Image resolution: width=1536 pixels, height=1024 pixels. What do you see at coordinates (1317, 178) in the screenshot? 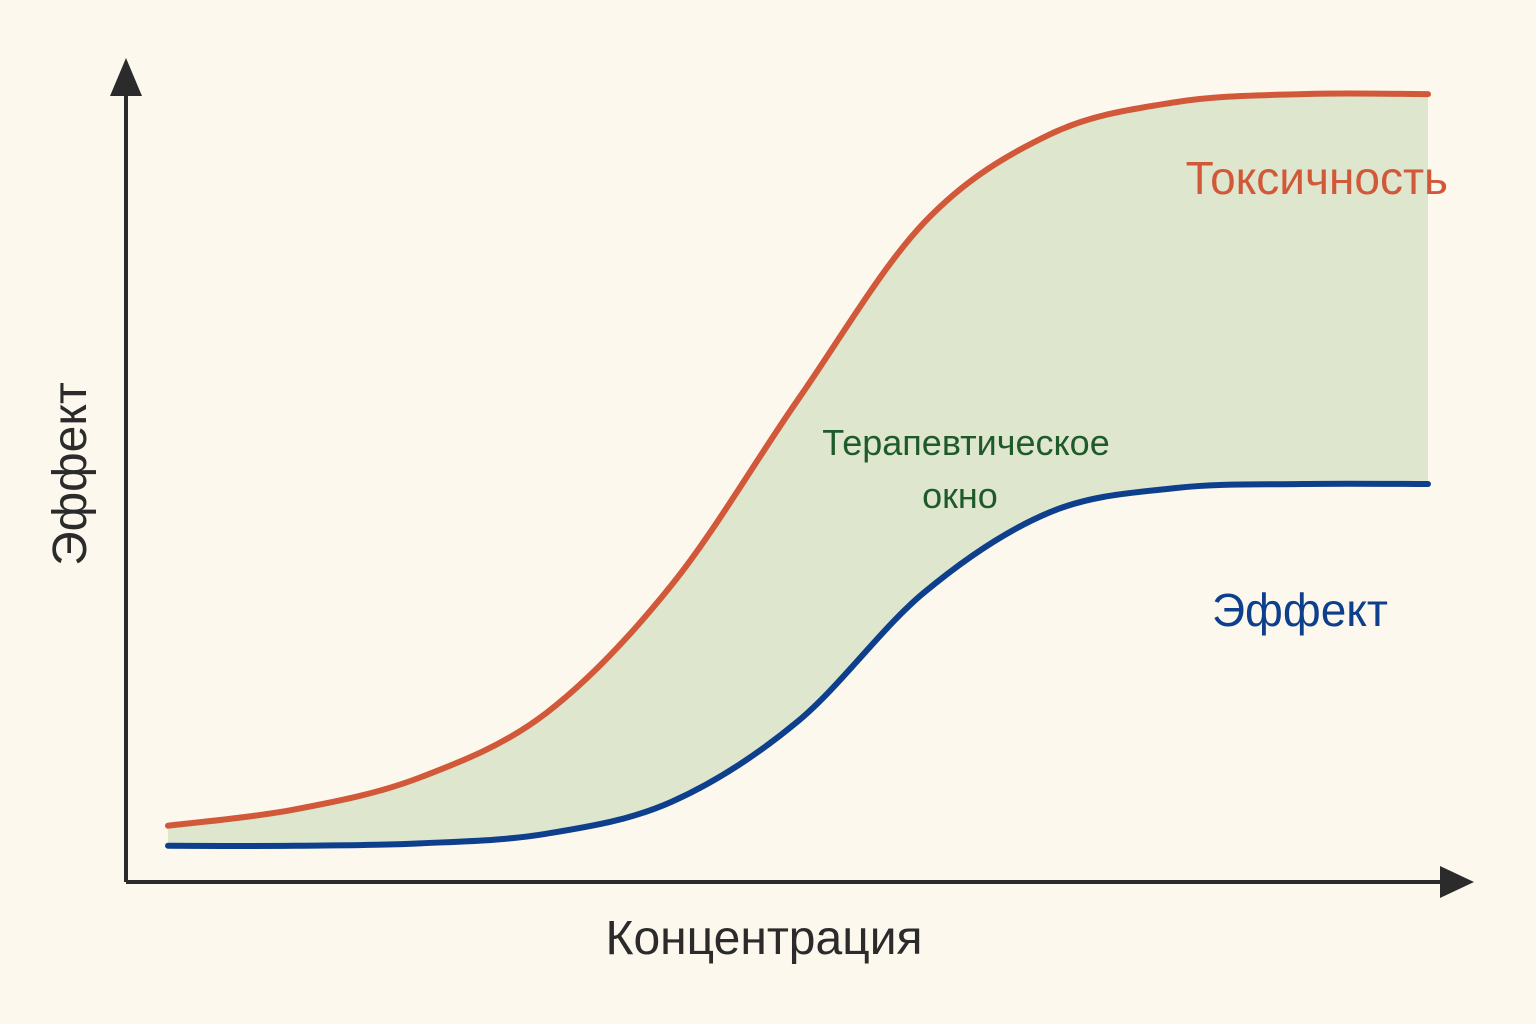
I see `series-label-toxicity: Токсичность` at bounding box center [1317, 178].